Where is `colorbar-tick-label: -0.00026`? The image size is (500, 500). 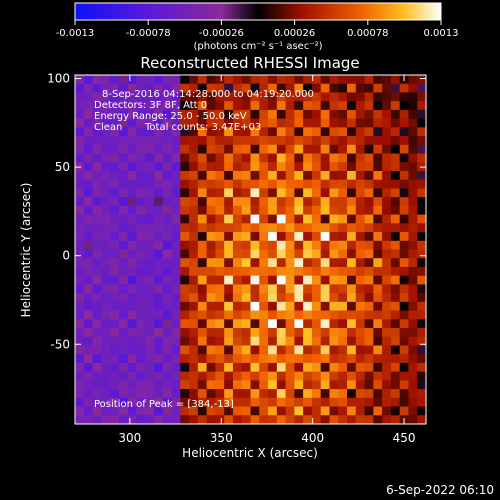
colorbar-tick-label: -0.00026 is located at coordinates (221, 33).